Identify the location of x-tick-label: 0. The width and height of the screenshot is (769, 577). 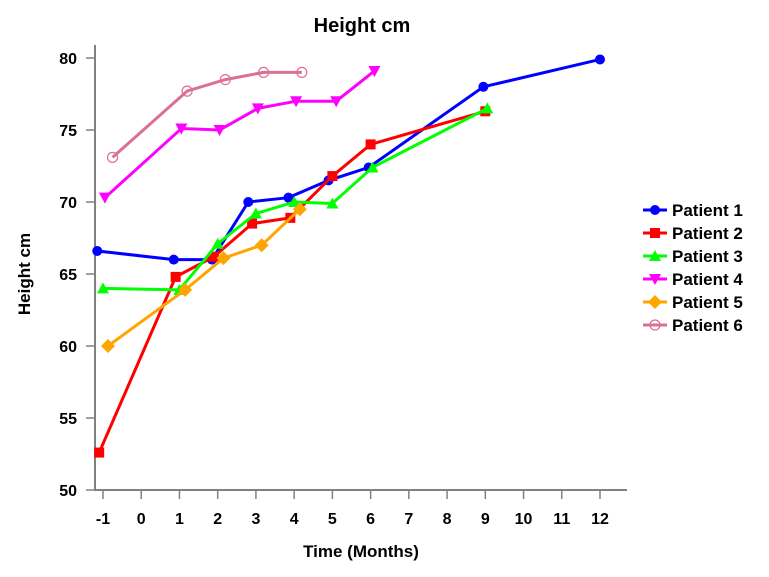
(141, 519).